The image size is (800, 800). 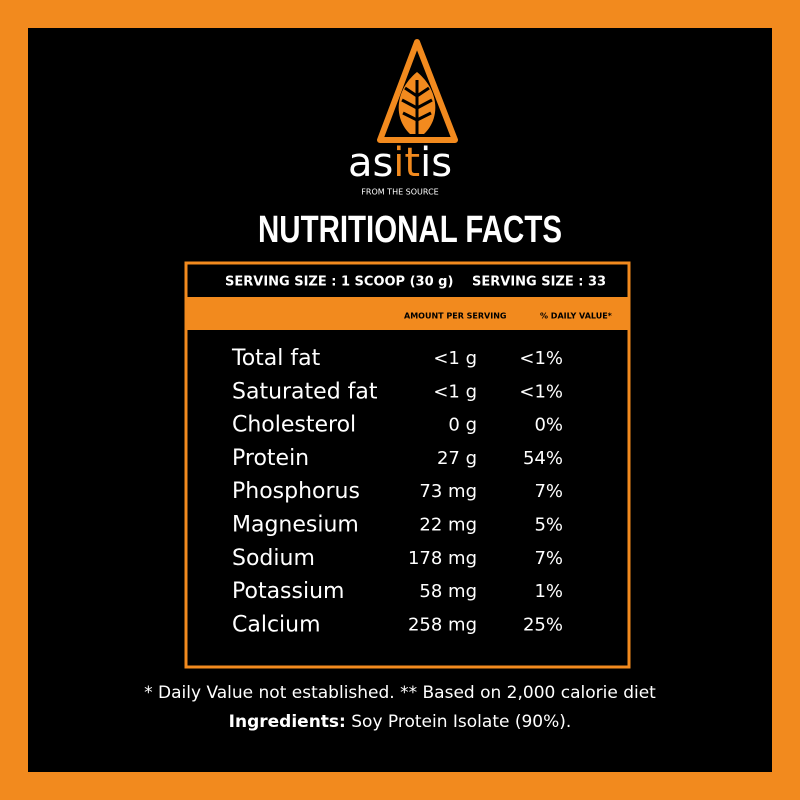 What do you see at coordinates (442, 558) in the screenshot?
I see `amount: 178 mg` at bounding box center [442, 558].